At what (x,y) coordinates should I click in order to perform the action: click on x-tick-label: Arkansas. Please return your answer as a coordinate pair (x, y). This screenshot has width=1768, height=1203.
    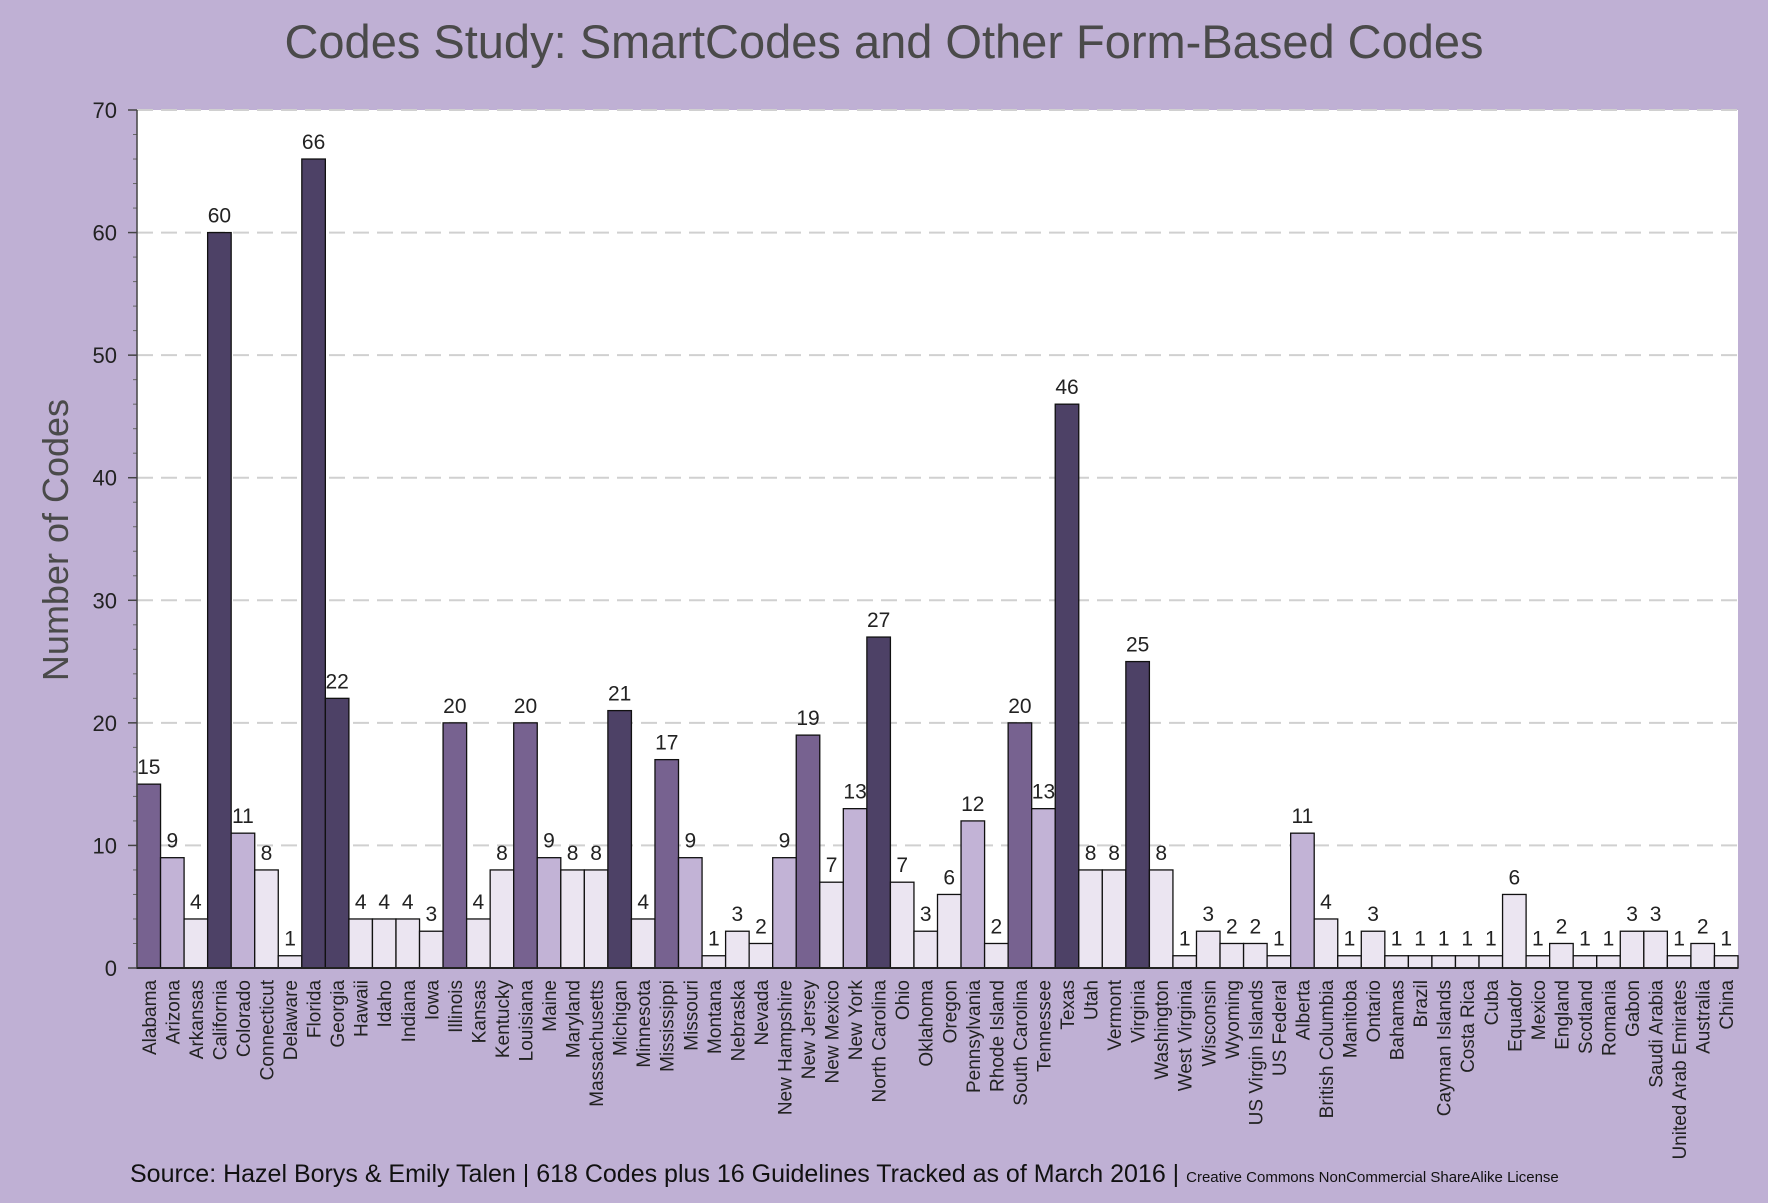
    Looking at the image, I should click on (197, 1019).